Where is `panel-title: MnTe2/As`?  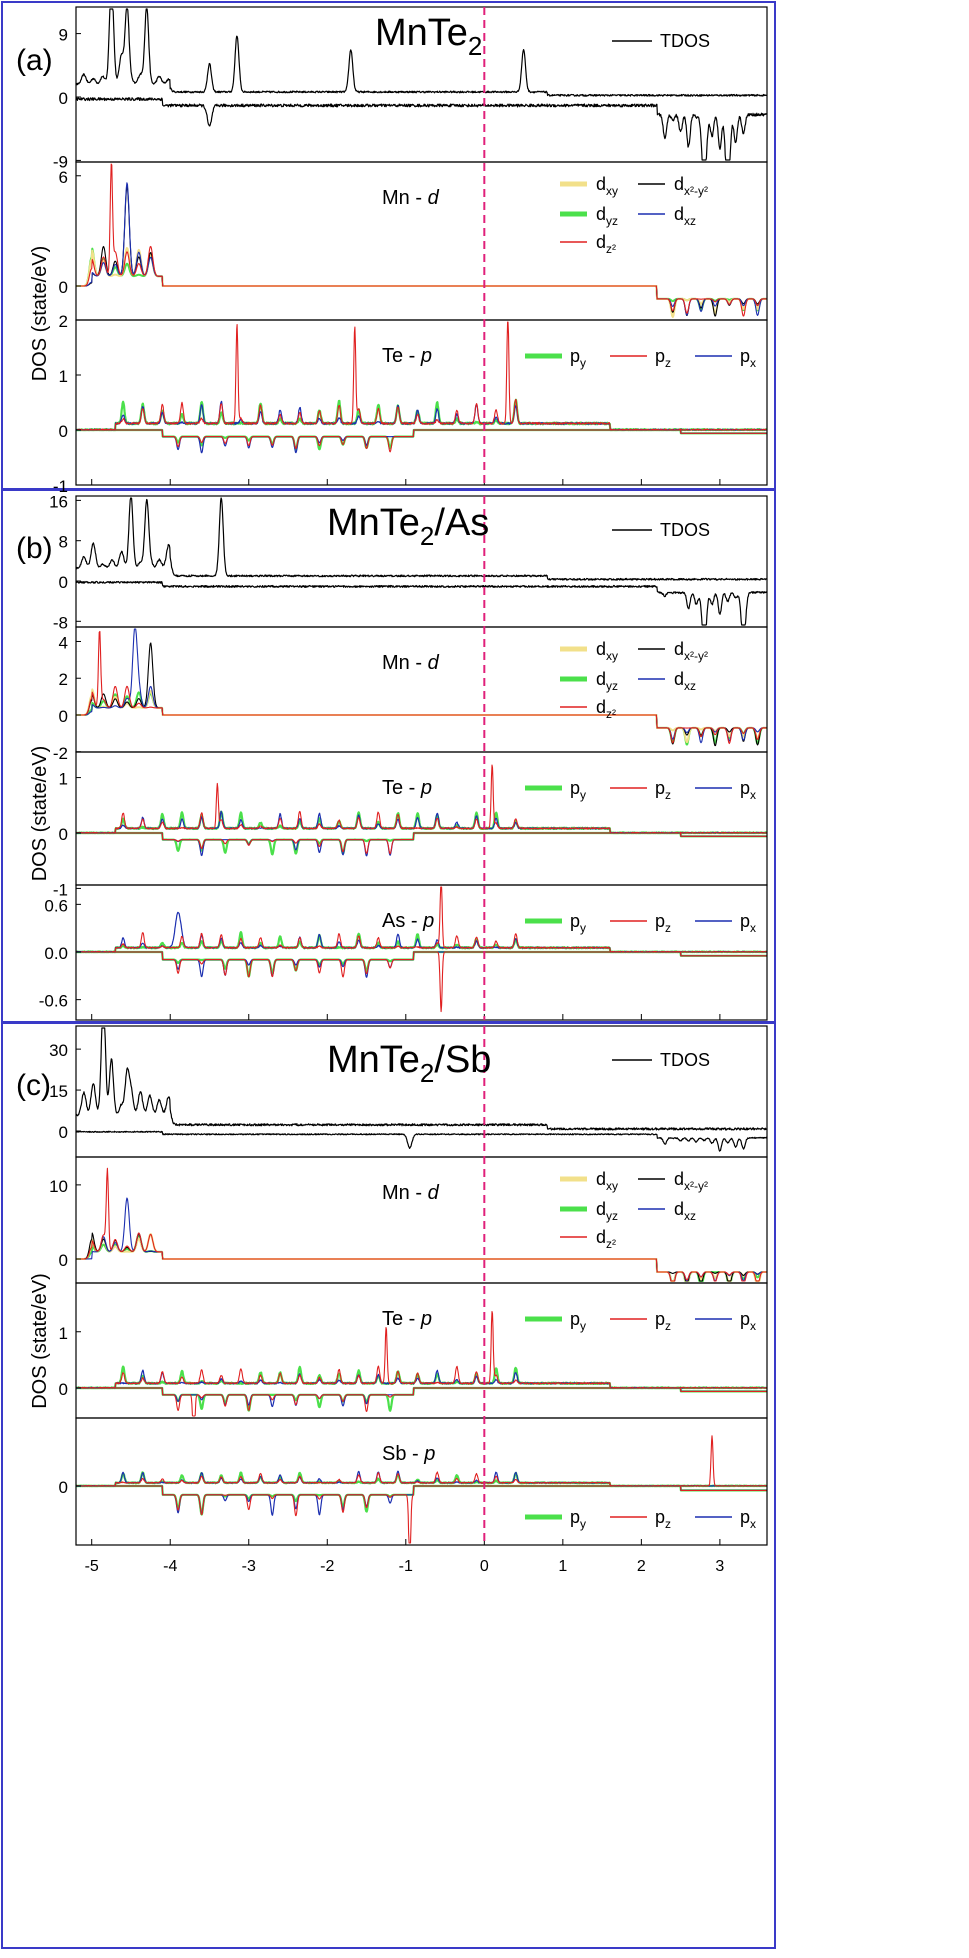
panel-title: MnTe2/As is located at coordinates (408, 526).